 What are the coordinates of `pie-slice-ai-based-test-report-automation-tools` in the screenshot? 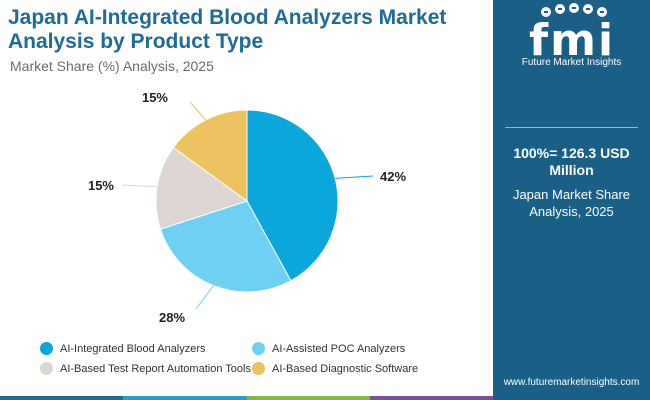 It's located at (202, 188).